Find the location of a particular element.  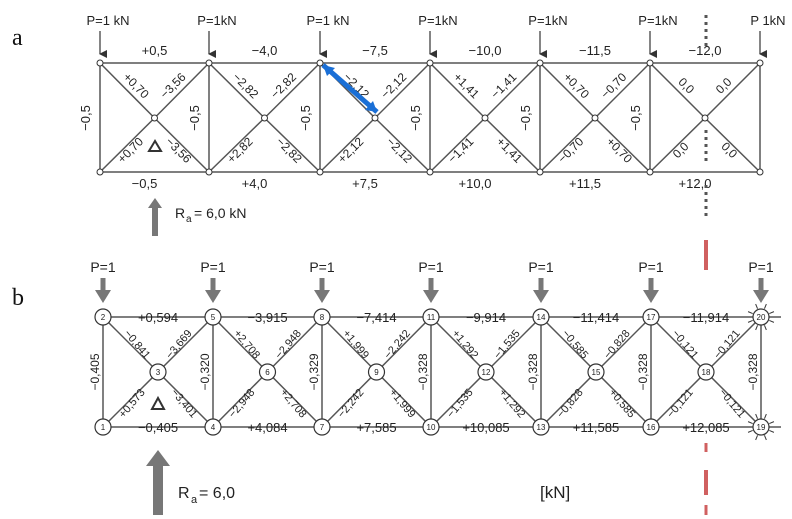

panel-b-diagonal-label: +2,708 is located at coordinates (246, 345).